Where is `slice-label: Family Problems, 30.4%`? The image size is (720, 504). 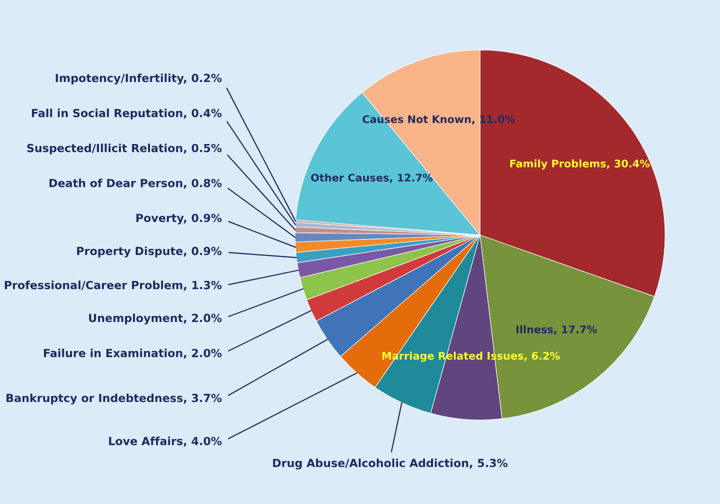 slice-label: Family Problems, 30.4% is located at coordinates (580, 164).